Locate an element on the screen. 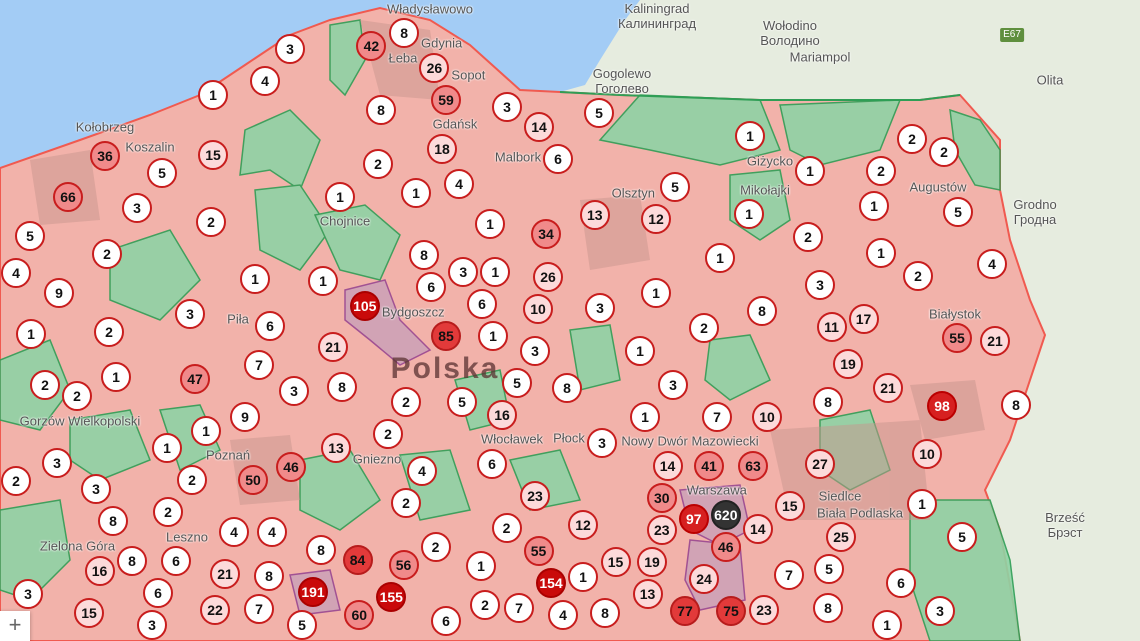 The image size is (1140, 641). cluster-marker: 98 is located at coordinates (942, 406).